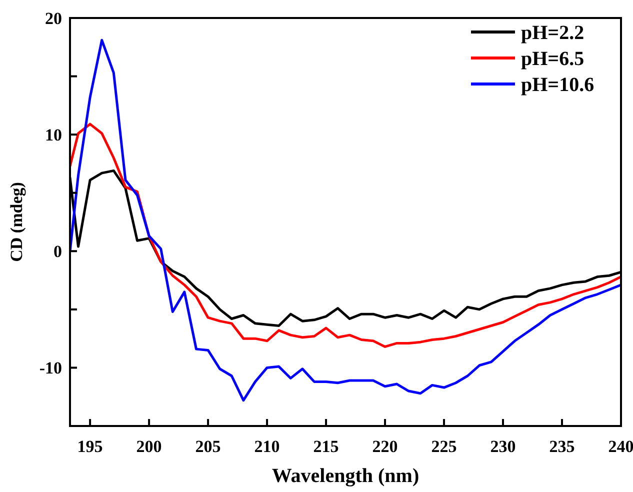 The height and width of the screenshot is (492, 633). What do you see at coordinates (326, 446) in the screenshot?
I see `x-tick-label: 215` at bounding box center [326, 446].